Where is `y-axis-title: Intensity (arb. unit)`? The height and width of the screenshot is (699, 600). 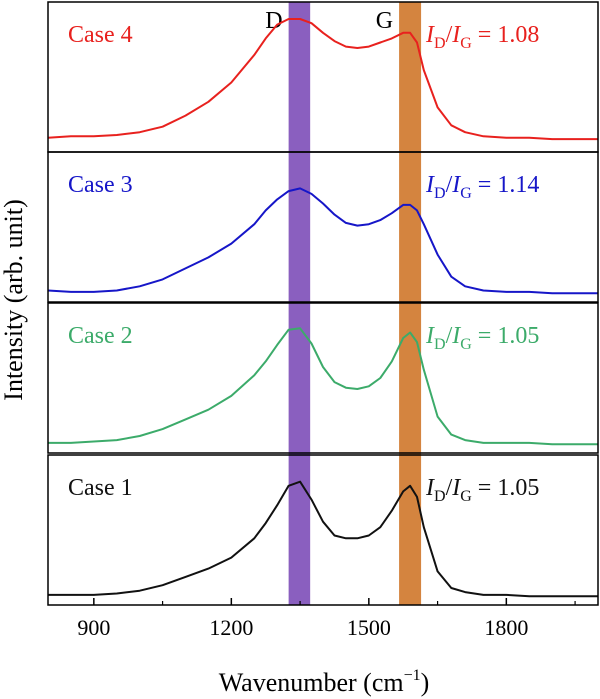
y-axis-title: Intensity (arb. unit) is located at coordinates (14, 299).